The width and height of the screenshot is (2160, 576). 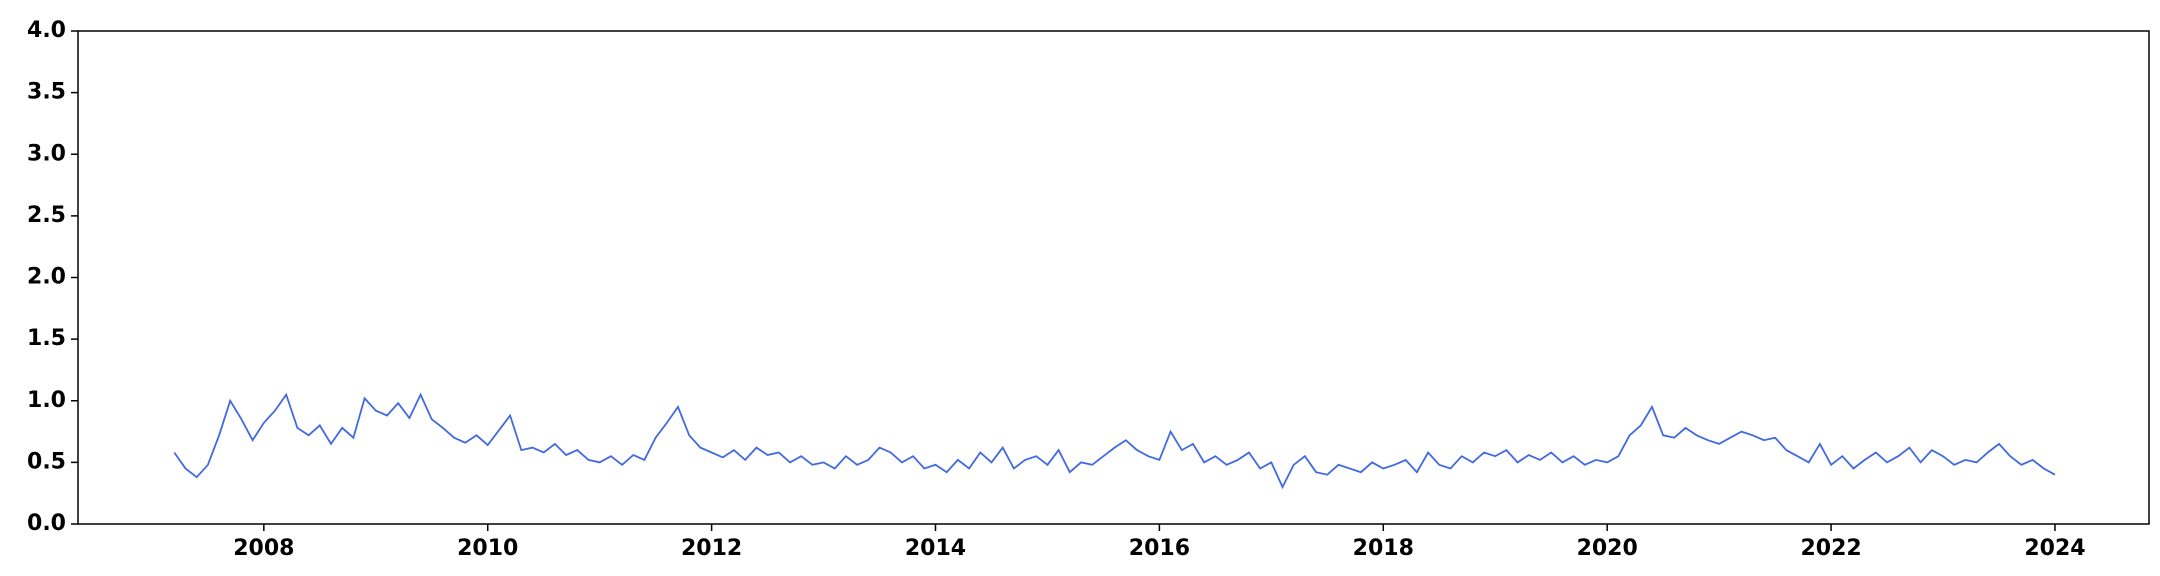 I want to click on data-line, so click(x=1114, y=441).